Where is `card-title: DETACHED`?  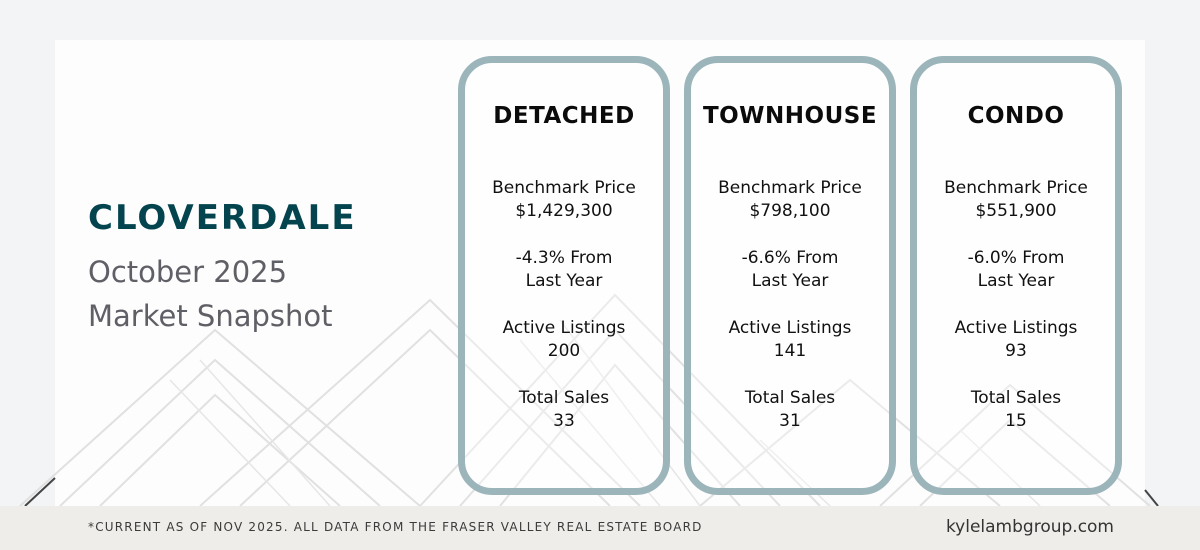 card-title: DETACHED is located at coordinates (564, 116).